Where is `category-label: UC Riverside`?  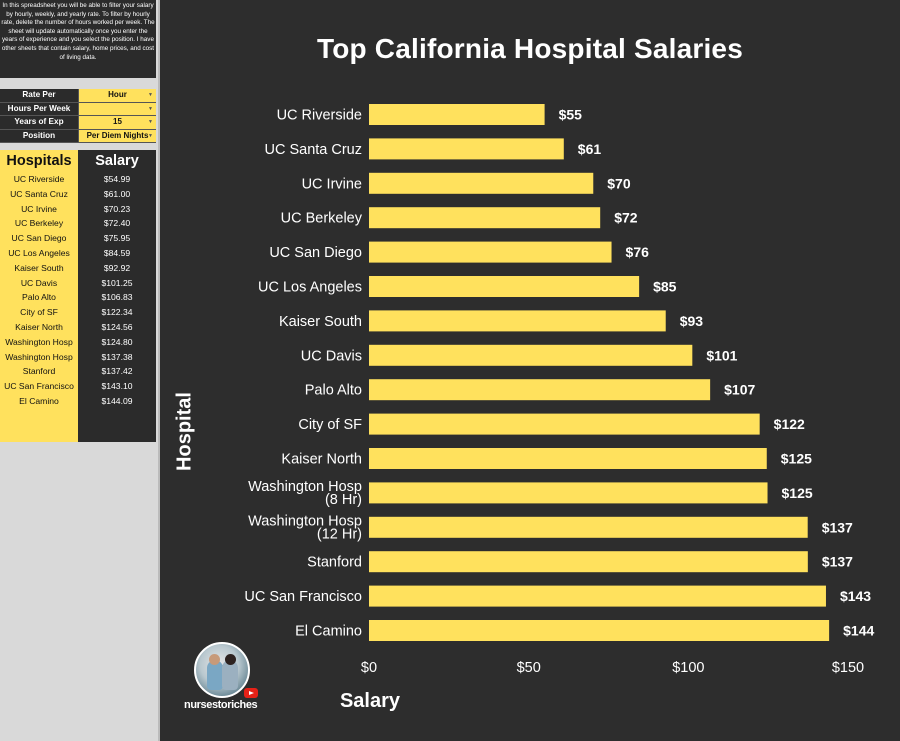
category-label: UC Riverside is located at coordinates (319, 116).